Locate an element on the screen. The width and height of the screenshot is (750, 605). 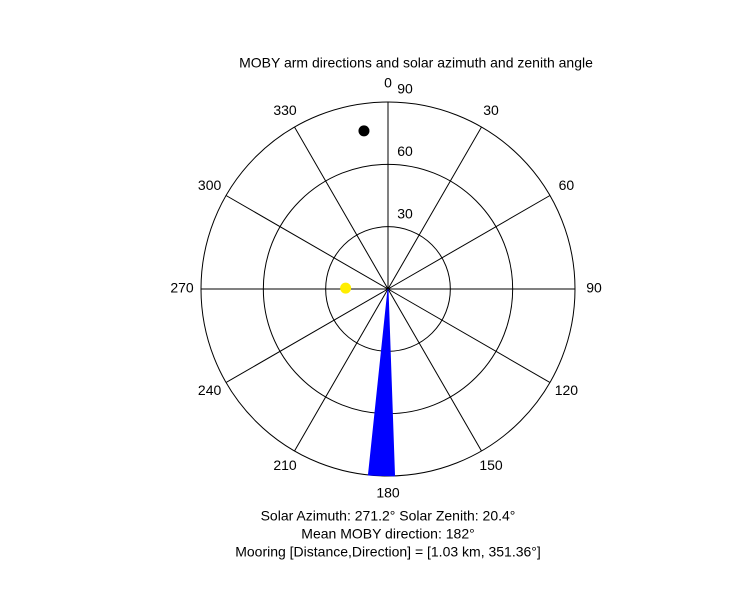
theta-tick-label: 270 is located at coordinates (182, 288).